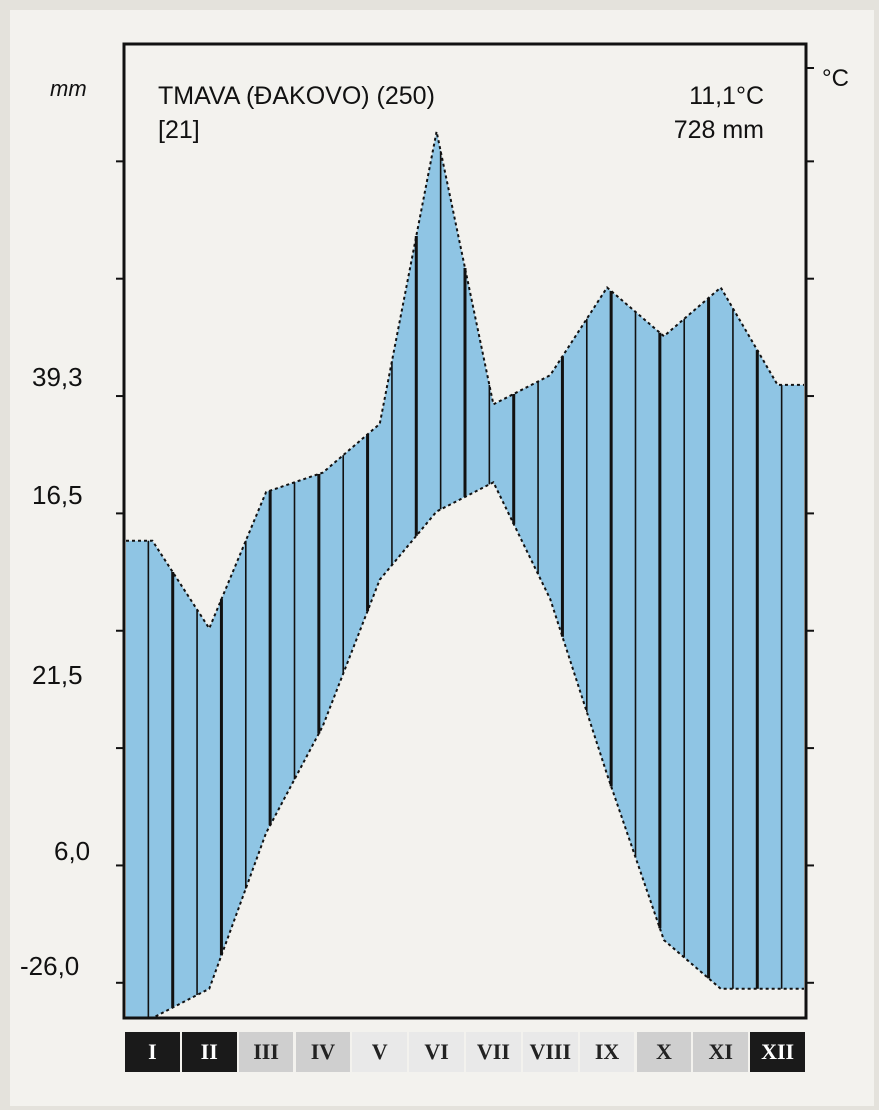  What do you see at coordinates (57, 675) in the screenshot?
I see `y-tick-label: 21,5` at bounding box center [57, 675].